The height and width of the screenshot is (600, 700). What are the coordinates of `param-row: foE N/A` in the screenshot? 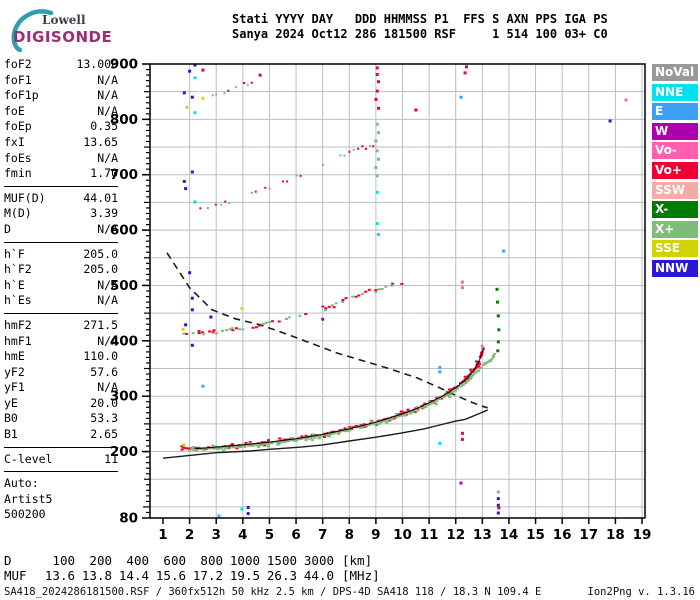 It's located at (61, 112).